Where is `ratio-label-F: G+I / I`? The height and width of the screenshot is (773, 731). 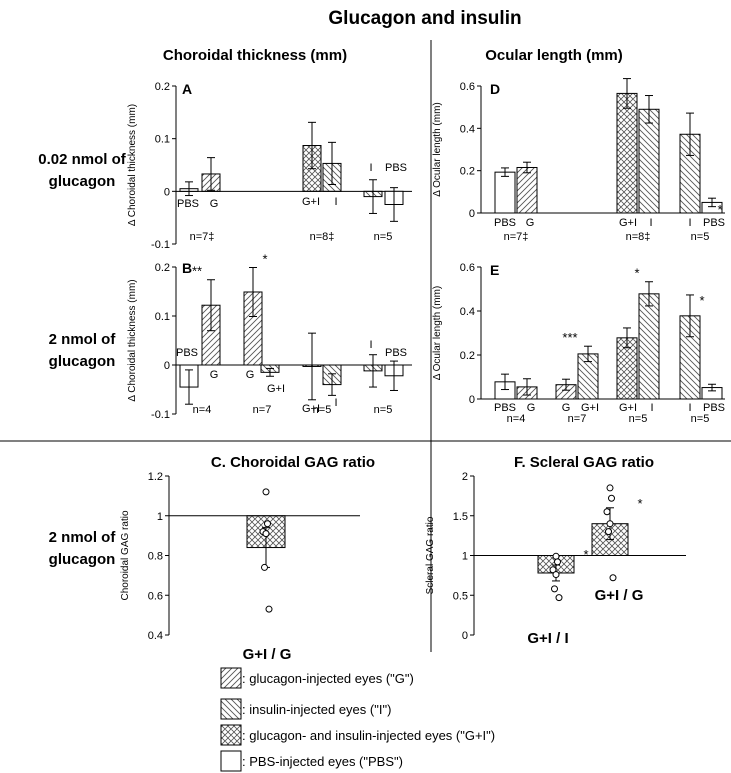
ratio-label-F: G+I / I is located at coordinates (547, 638).